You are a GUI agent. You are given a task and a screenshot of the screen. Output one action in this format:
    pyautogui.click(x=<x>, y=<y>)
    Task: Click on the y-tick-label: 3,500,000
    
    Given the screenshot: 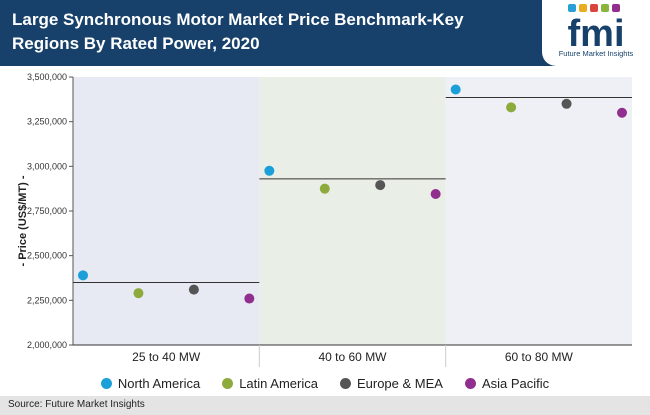 What is the action you would take?
    pyautogui.click(x=47, y=77)
    